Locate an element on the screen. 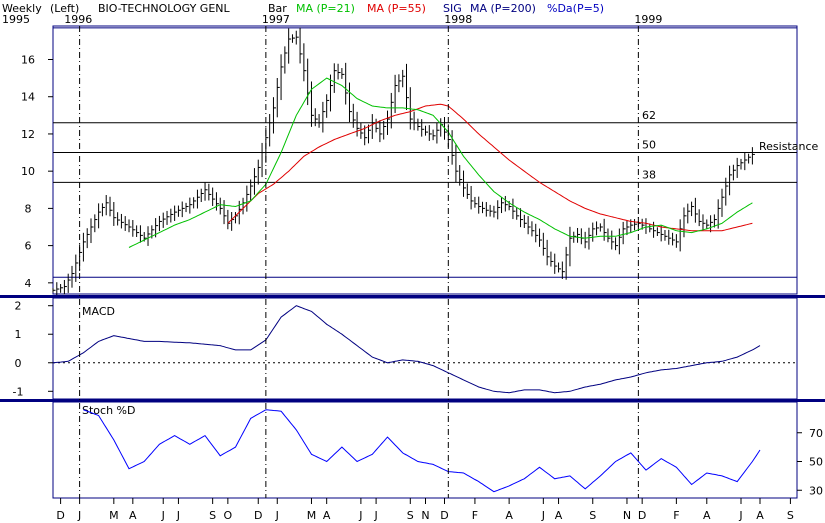 Image resolution: width=825 pixels, height=523 pixels. macd-y-tick-label: 2 is located at coordinates (18, 306).